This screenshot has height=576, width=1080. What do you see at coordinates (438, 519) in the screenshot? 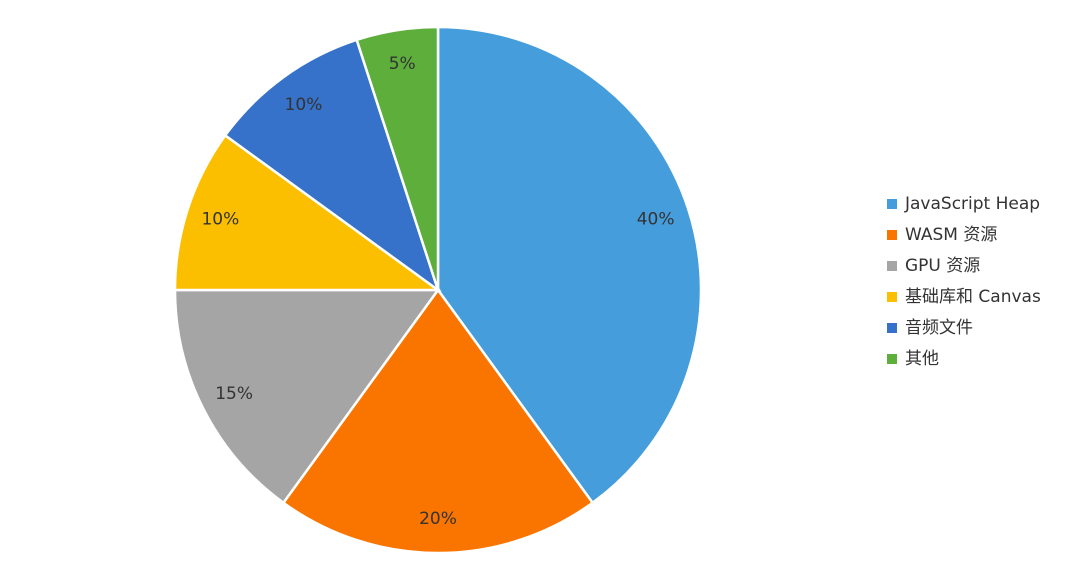
I see `slice-label: 20%` at bounding box center [438, 519].